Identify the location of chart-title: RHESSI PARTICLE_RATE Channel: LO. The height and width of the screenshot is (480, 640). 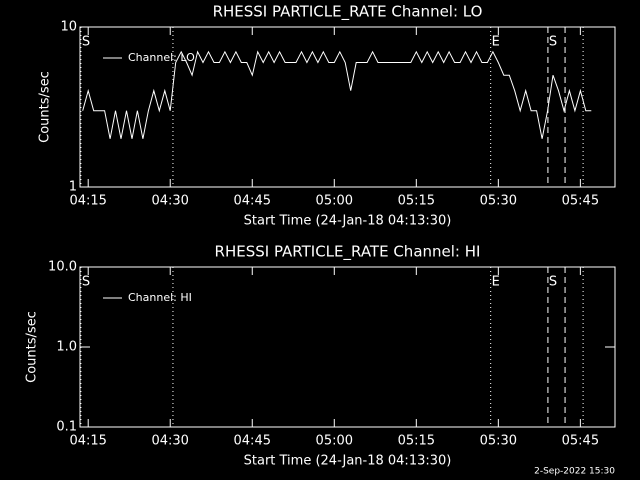
(348, 12).